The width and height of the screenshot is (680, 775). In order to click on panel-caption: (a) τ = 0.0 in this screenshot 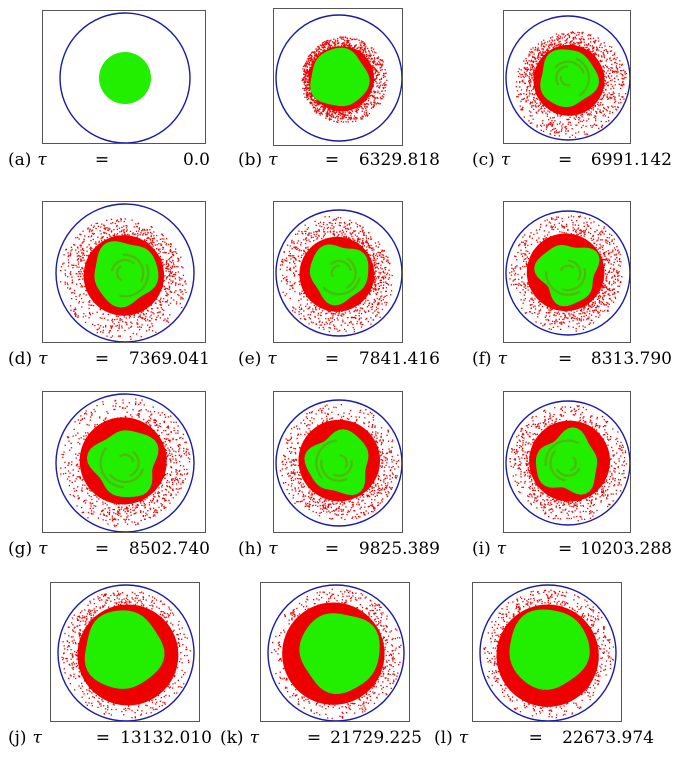, I will do `click(109, 160)`.